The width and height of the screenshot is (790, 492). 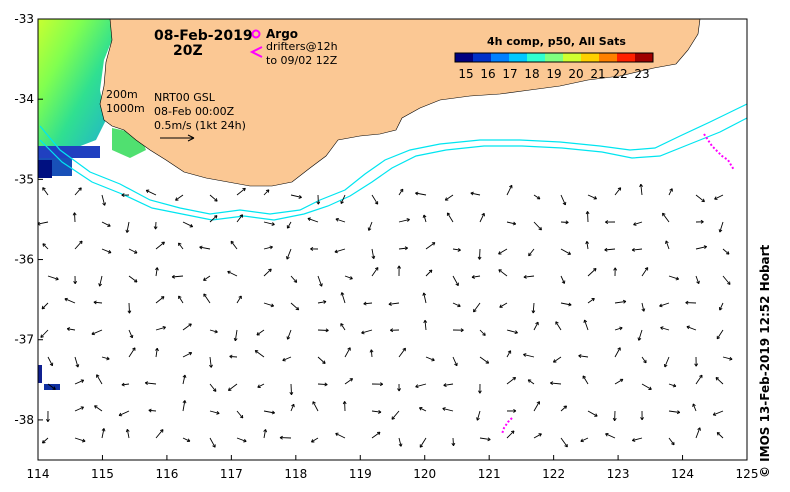 I want to click on colorbar-tick-label: 19, so click(x=553, y=74).